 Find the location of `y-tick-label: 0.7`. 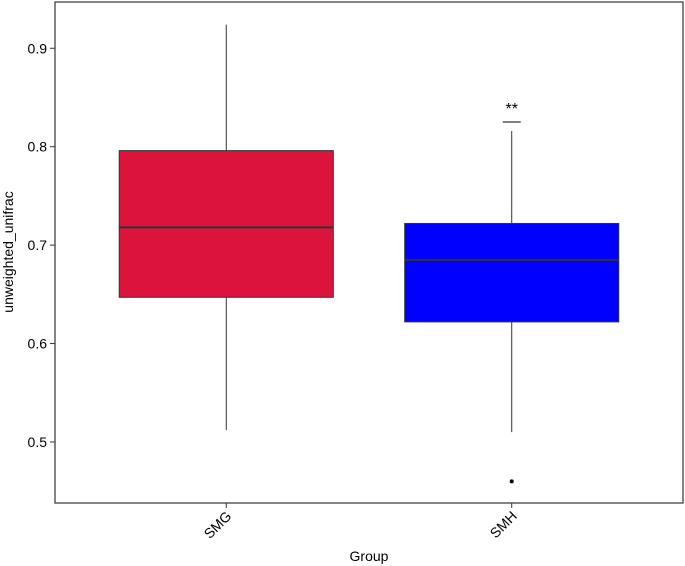

y-tick-label: 0.7 is located at coordinates (38, 245).